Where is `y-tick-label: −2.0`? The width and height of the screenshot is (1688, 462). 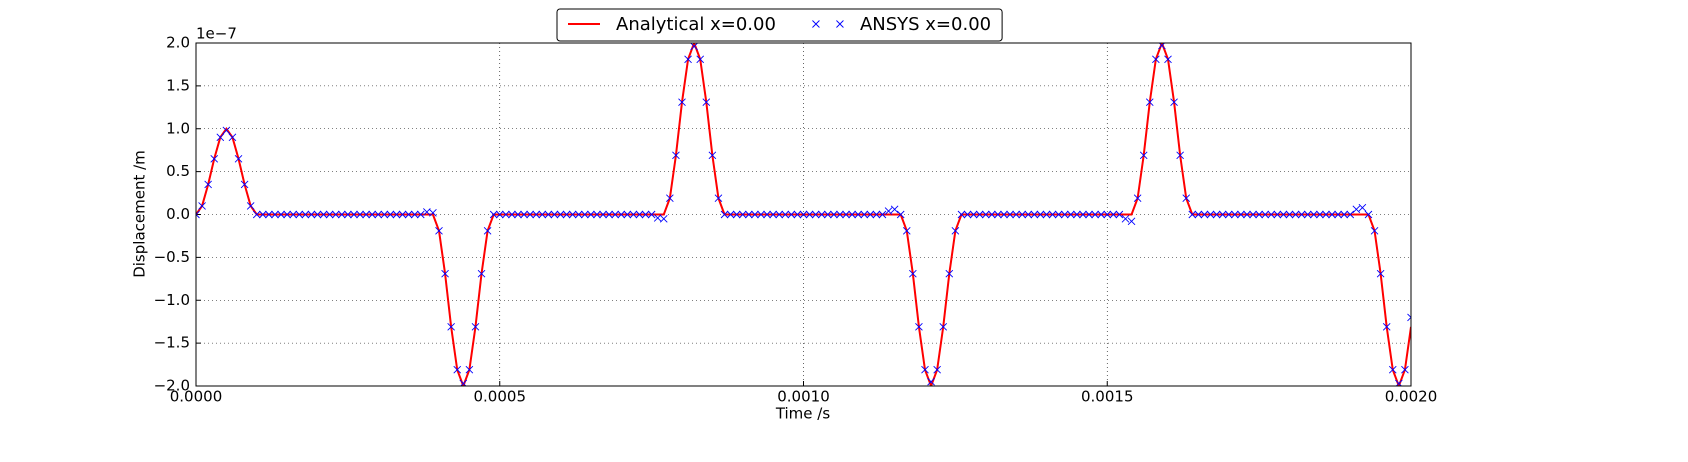
y-tick-label: −2.0 is located at coordinates (172, 386).